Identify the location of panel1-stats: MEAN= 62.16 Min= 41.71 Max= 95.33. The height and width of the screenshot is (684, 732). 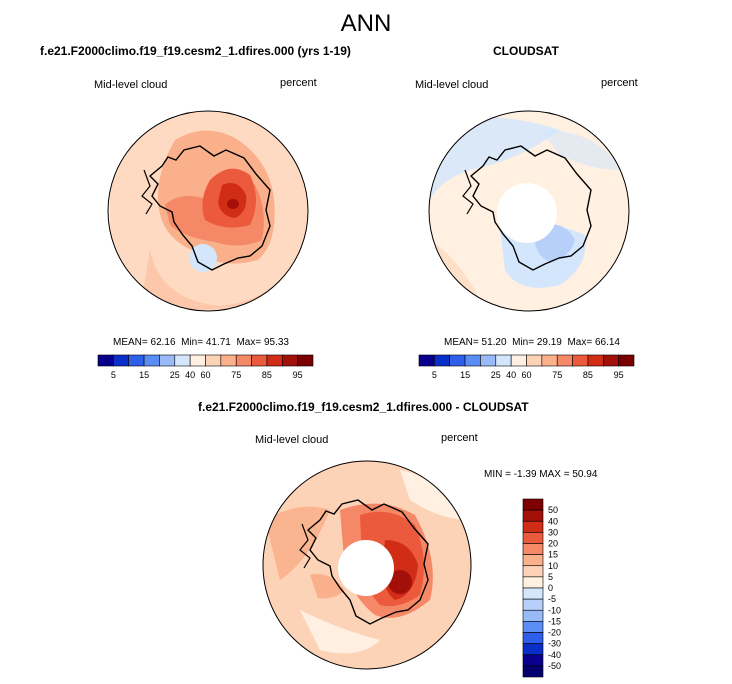
(201, 342).